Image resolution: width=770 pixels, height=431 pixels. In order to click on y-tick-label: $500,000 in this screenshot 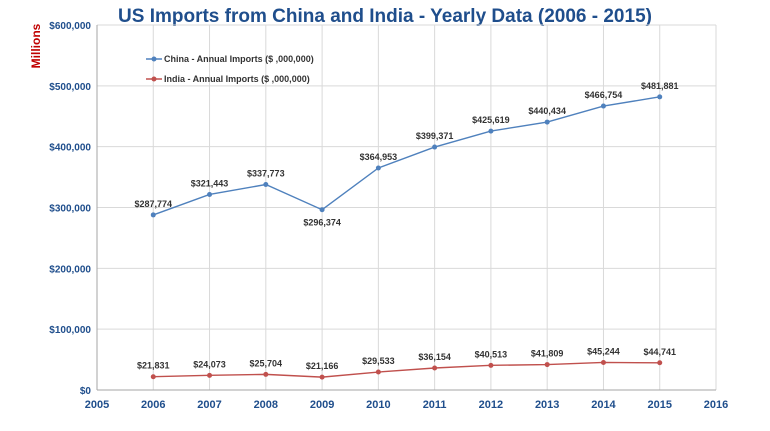, I will do `click(70, 87)`.